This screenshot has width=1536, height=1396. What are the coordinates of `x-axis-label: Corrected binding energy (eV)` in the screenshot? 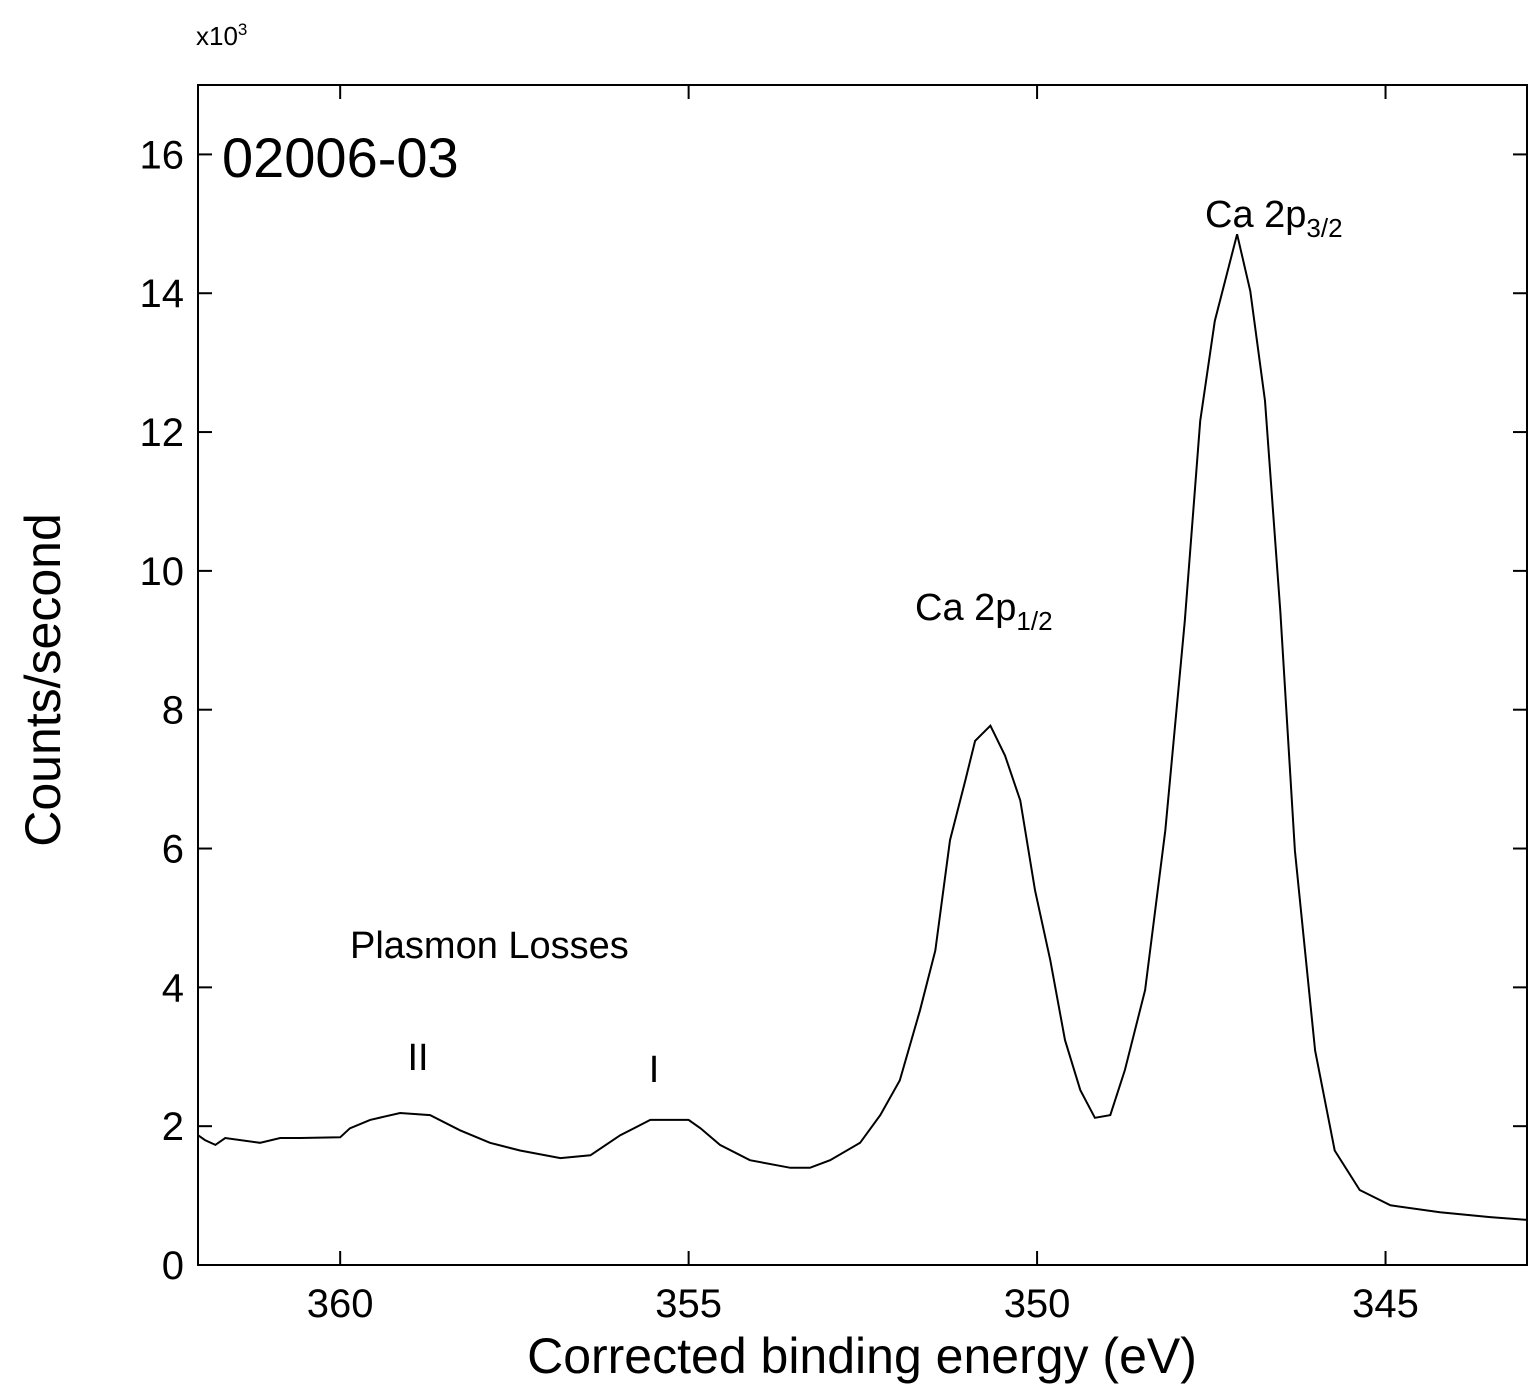 It's located at (862, 1356).